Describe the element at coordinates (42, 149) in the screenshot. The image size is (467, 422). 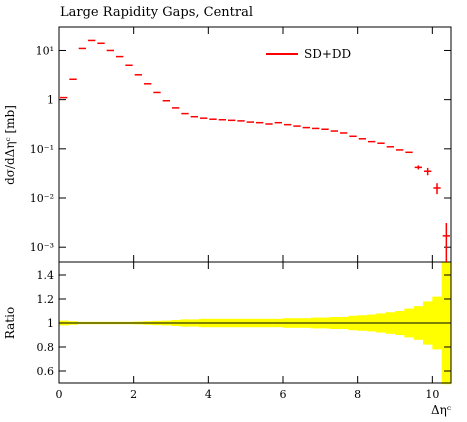
I see `y-tick-label: 10⁻¹` at that location.